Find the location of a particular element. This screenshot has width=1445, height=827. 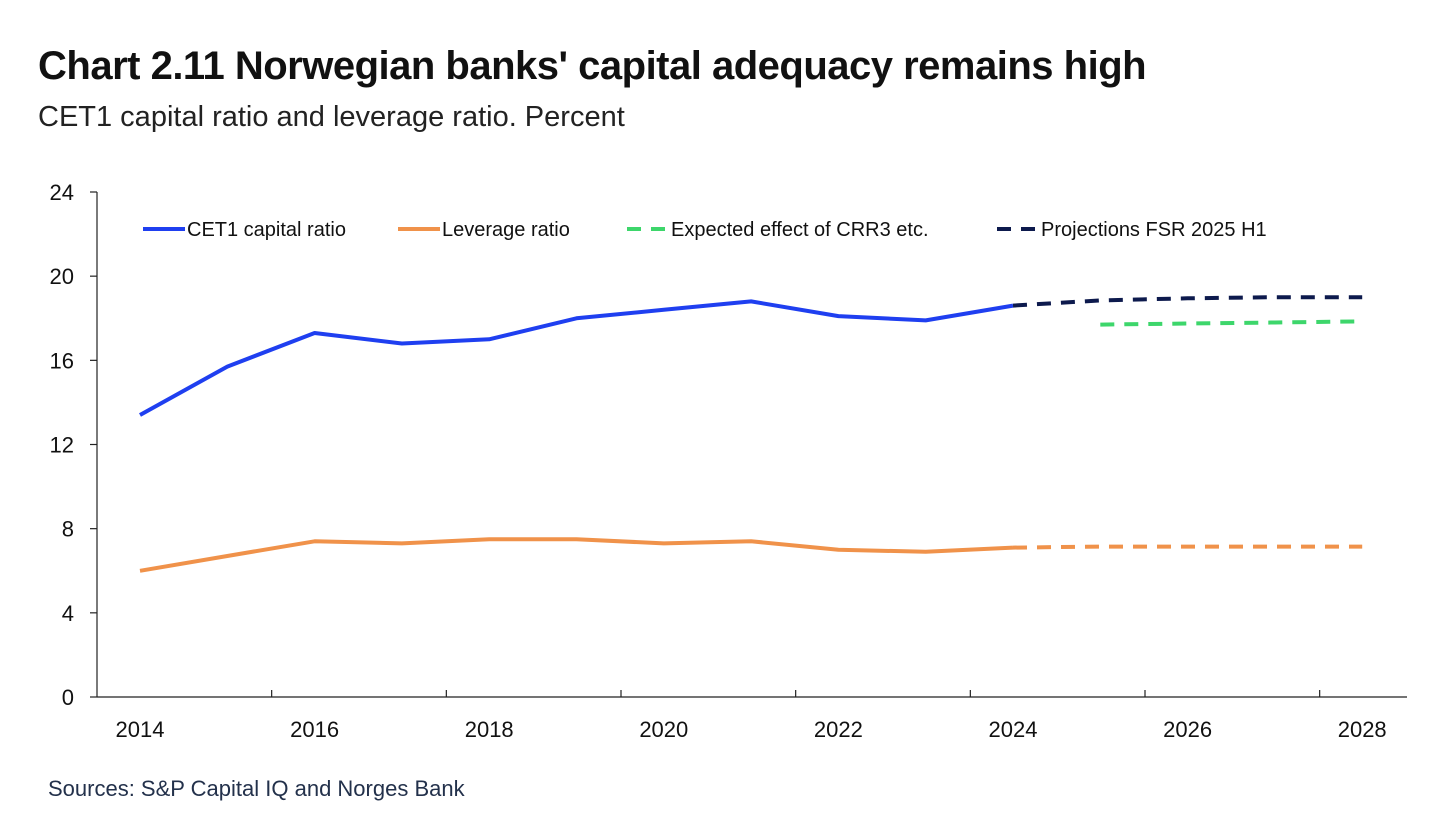

legend-label: Expected effect of CRR3 etc. is located at coordinates (800, 230).